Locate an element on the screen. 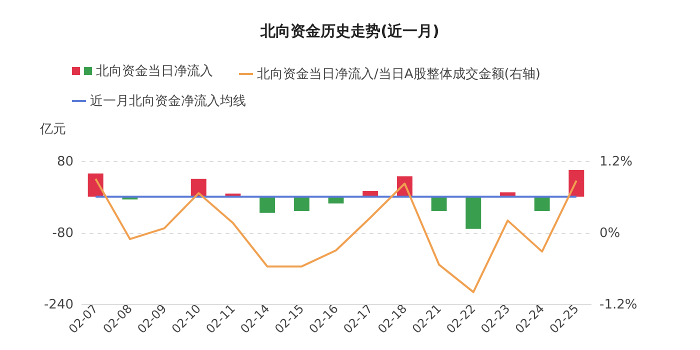 Image resolution: width=700 pixels, height=350 pixels. y2-tick-label: -1.2% is located at coordinates (619, 305).